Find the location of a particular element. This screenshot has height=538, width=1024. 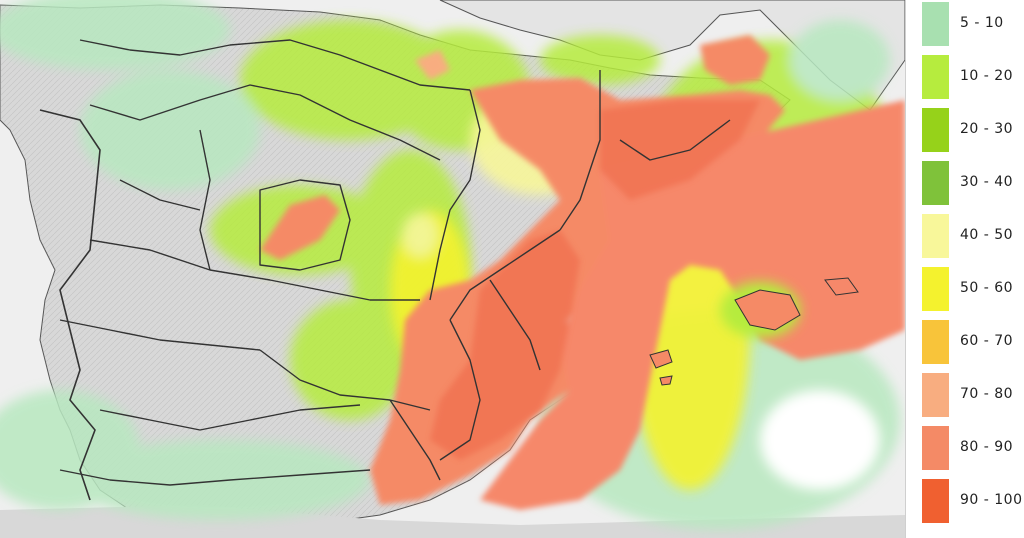

ibiza-island is located at coordinates (661, 359).